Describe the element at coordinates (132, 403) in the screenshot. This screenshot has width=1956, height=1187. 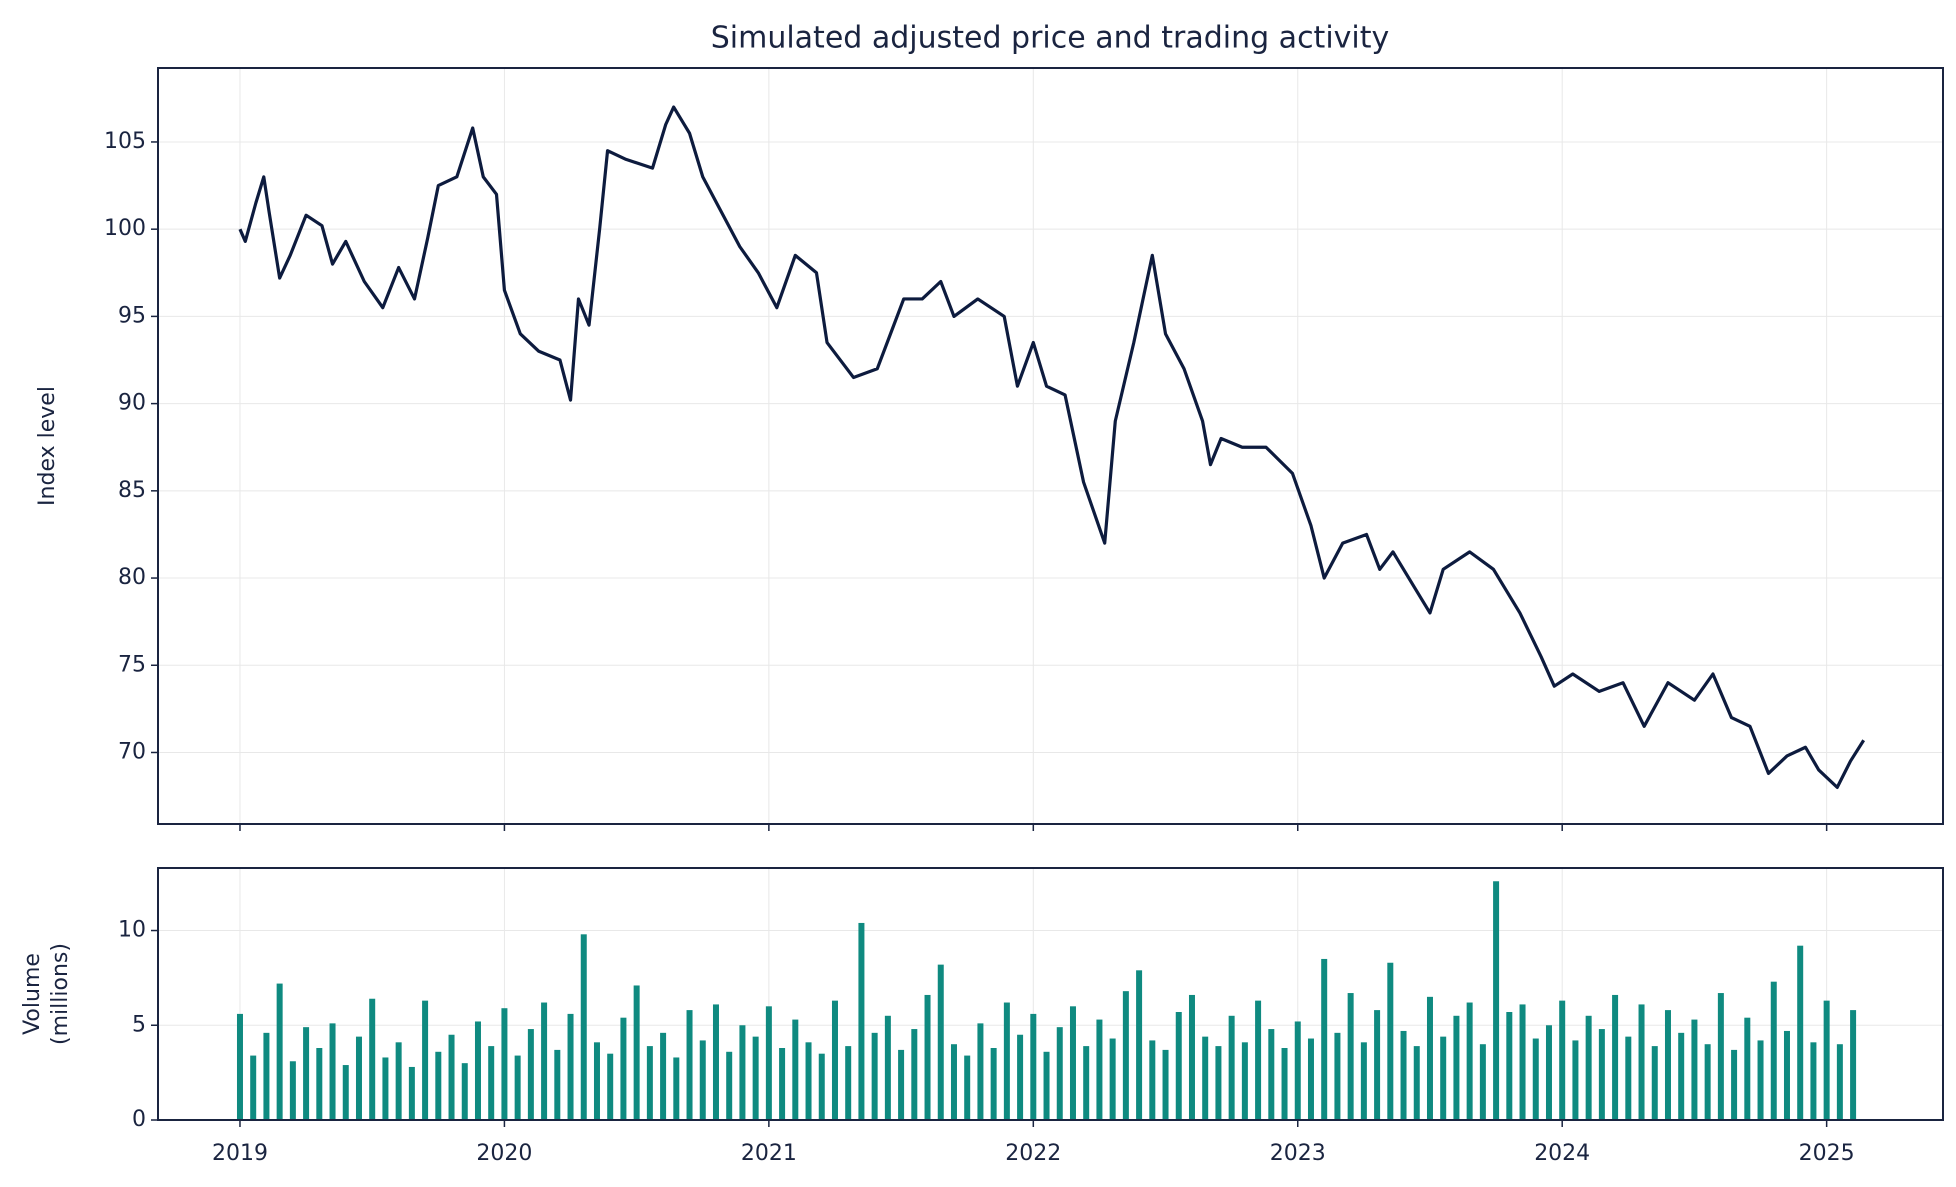
I see `y-tick-label: 90` at that location.